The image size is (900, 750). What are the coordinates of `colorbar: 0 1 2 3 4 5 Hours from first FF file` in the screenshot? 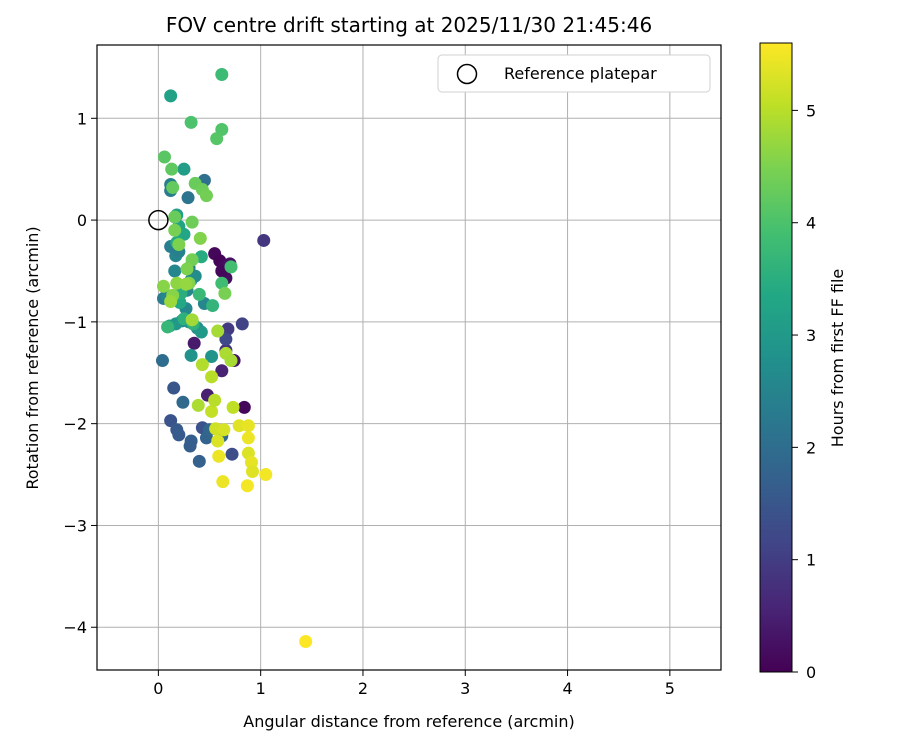 It's located at (803, 362).